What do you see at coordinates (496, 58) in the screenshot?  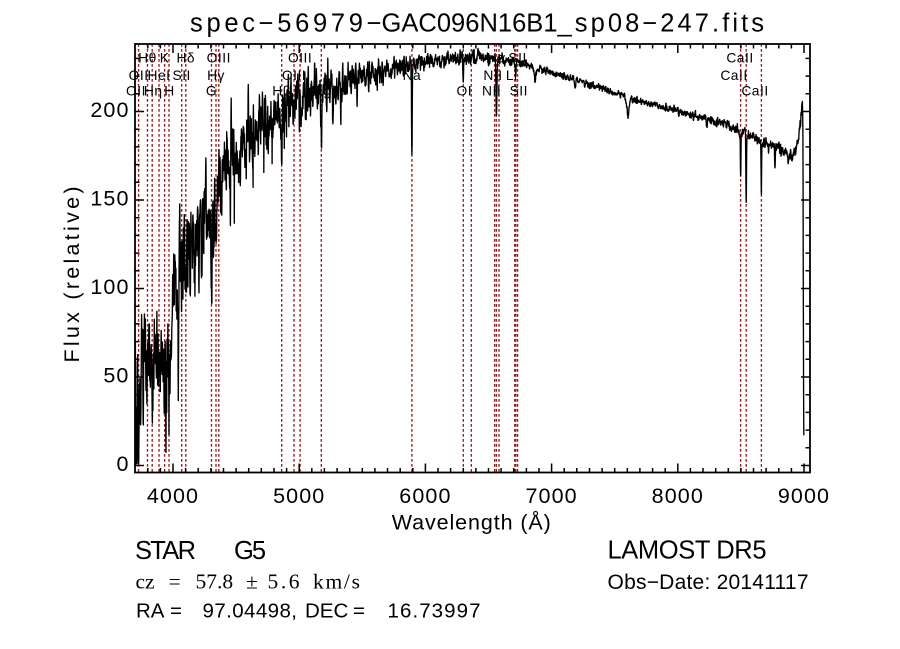 I see `svg-text: Hα` at bounding box center [496, 58].